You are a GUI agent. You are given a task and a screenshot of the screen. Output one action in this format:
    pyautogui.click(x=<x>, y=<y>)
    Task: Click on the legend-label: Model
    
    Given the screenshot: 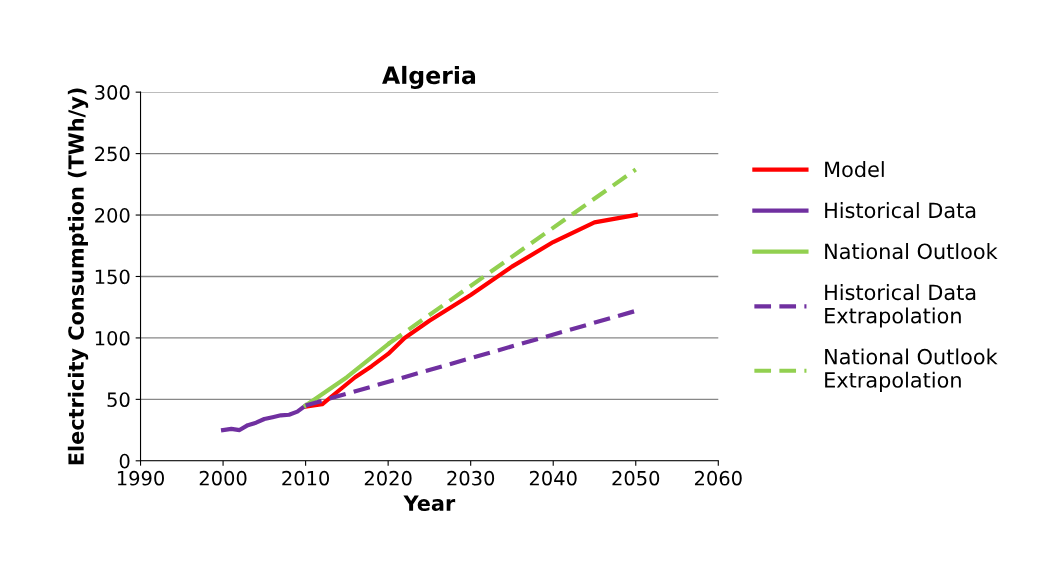 What is the action you would take?
    pyautogui.click(x=854, y=169)
    